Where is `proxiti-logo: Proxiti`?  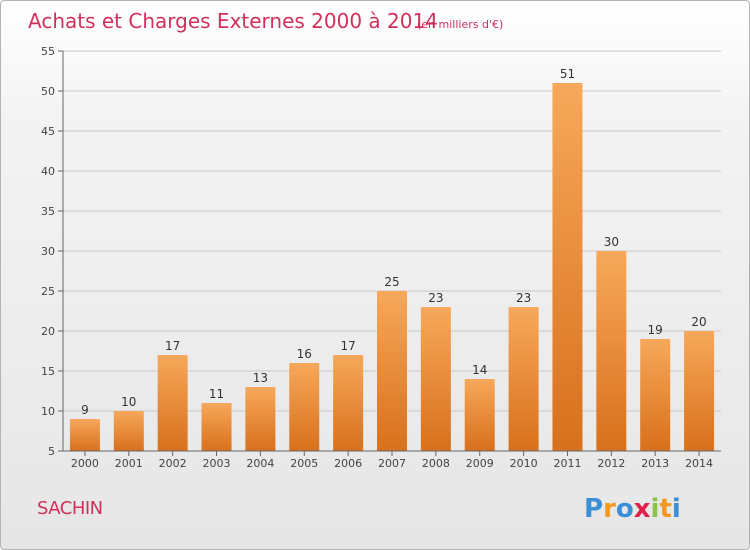
proxiti-logo: Proxiti is located at coordinates (632, 509).